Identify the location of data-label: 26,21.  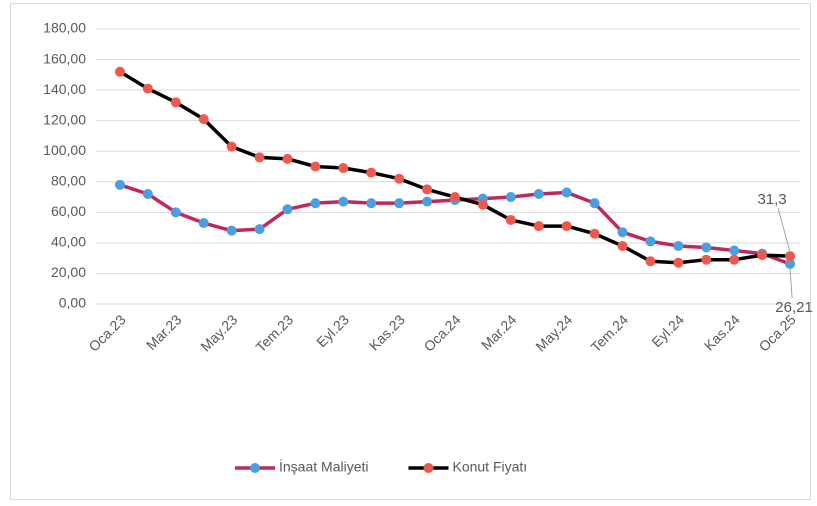
(794, 307).